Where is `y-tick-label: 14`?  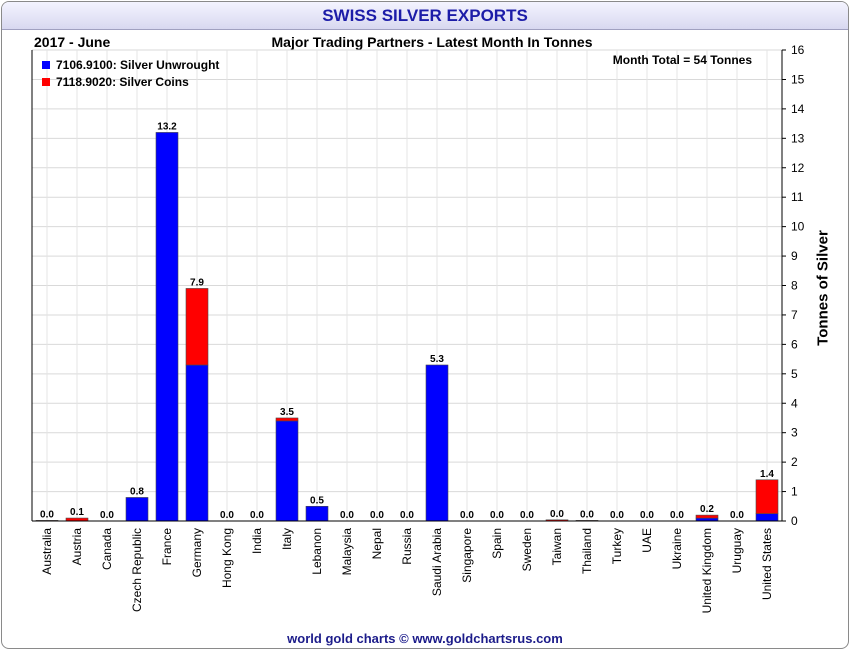
y-tick-label: 14 is located at coordinates (798, 109).